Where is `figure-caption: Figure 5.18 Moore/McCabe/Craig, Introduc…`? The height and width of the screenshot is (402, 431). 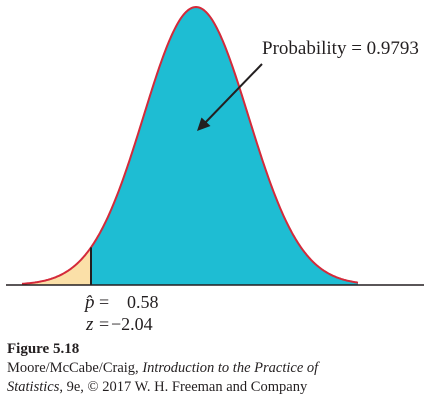
figure-caption: Figure 5.18 Moore/McCabe/Craig, Introduc… is located at coordinates (217, 368).